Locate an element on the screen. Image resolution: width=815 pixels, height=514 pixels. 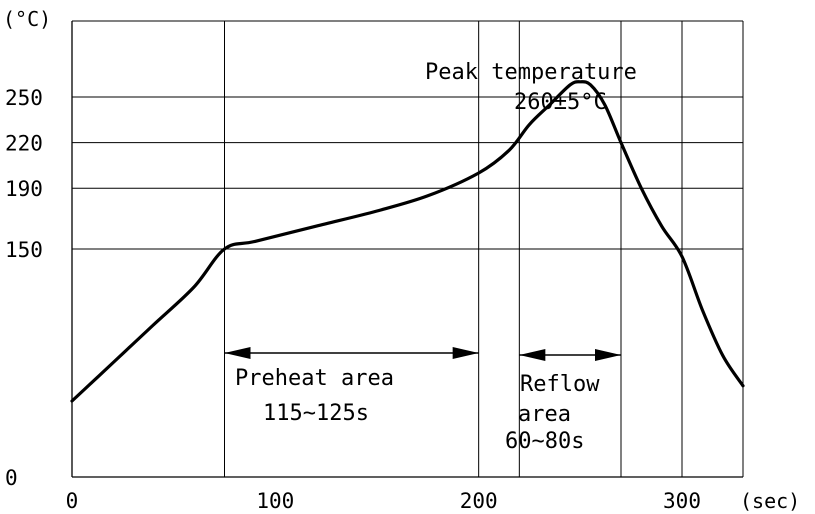
x-tick-label-200: 200 is located at coordinates (479, 501).